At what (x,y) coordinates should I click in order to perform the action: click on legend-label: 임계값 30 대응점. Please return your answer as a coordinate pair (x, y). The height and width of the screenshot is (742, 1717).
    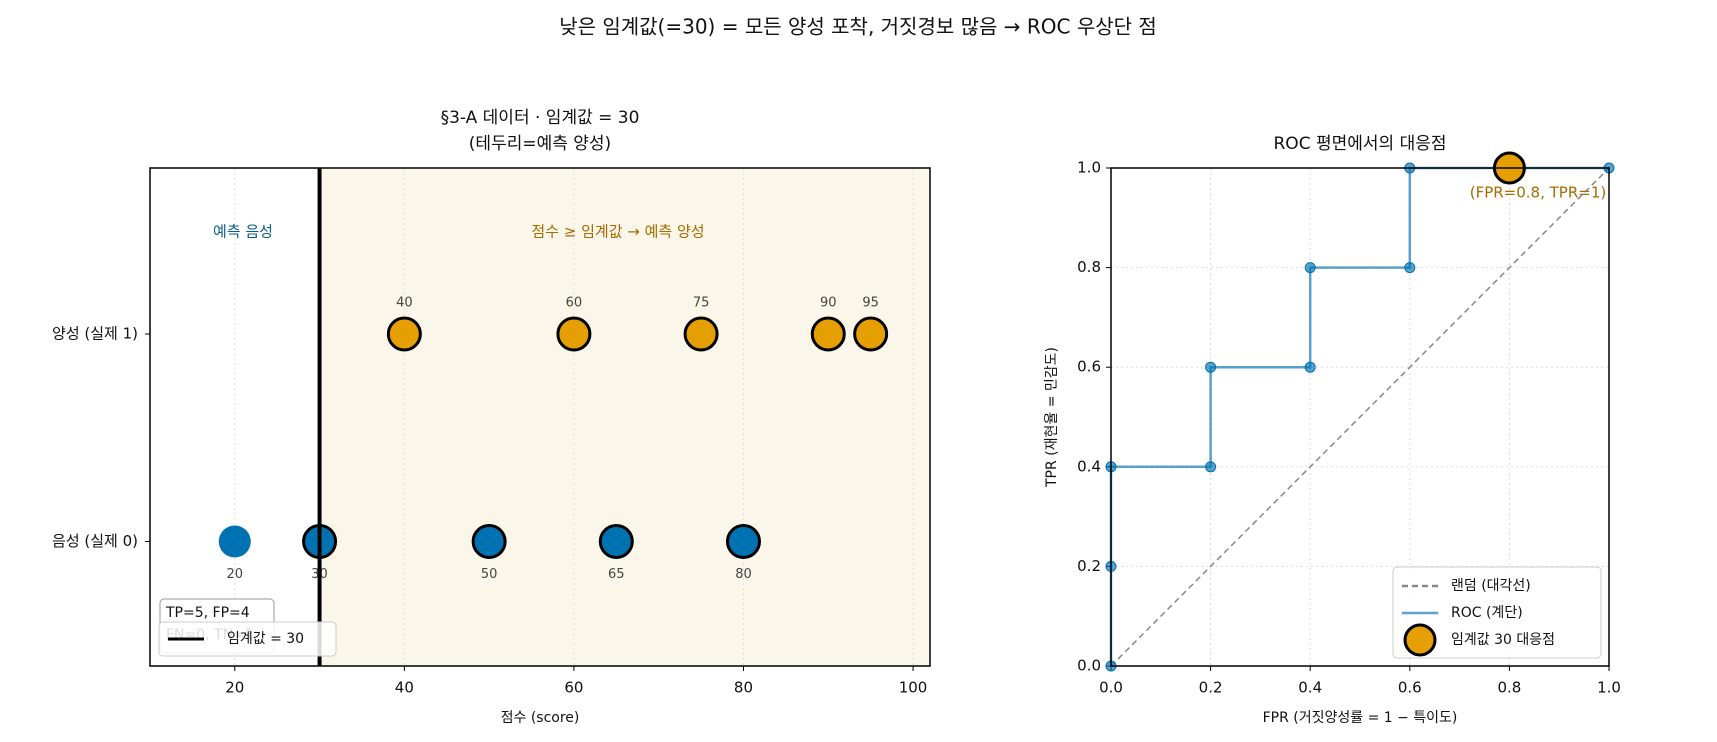
    Looking at the image, I should click on (1503, 640).